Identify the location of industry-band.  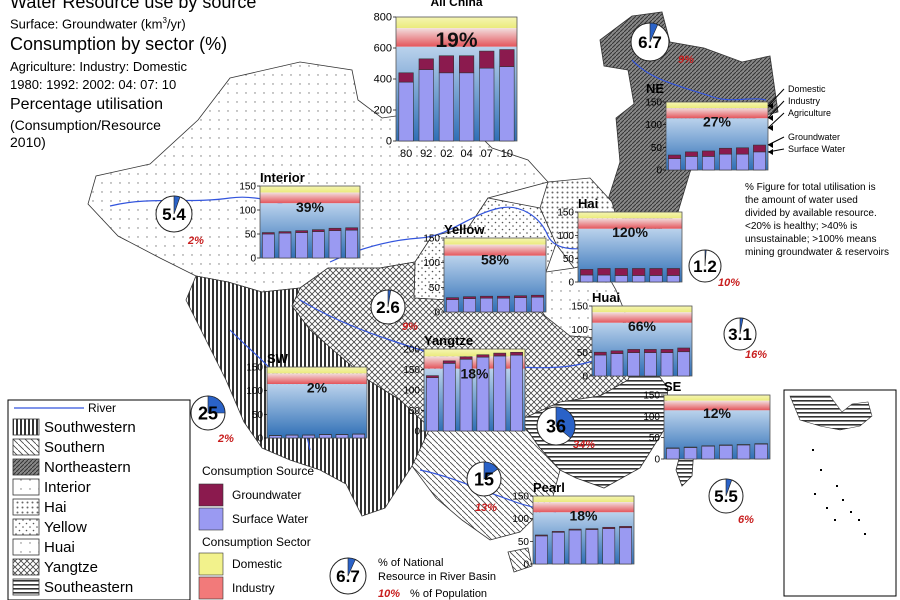
(642, 317).